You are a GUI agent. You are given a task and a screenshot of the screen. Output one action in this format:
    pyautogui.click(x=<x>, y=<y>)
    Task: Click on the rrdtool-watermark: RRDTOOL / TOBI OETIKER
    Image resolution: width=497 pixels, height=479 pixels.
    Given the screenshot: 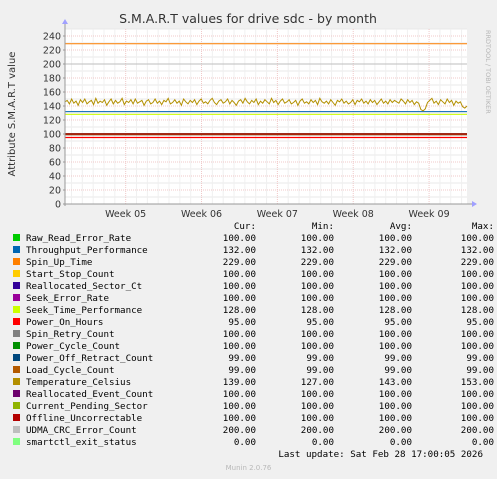 What is the action you would take?
    pyautogui.click(x=488, y=72)
    